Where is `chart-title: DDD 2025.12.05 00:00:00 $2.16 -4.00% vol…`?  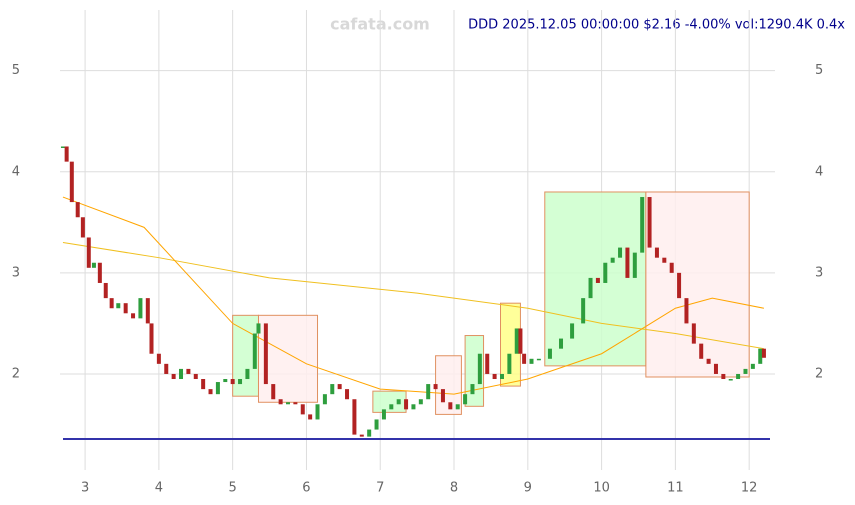 chart-title: DDD 2025.12.05 00:00:00 $2.16 -4.00% vol… is located at coordinates (656, 25).